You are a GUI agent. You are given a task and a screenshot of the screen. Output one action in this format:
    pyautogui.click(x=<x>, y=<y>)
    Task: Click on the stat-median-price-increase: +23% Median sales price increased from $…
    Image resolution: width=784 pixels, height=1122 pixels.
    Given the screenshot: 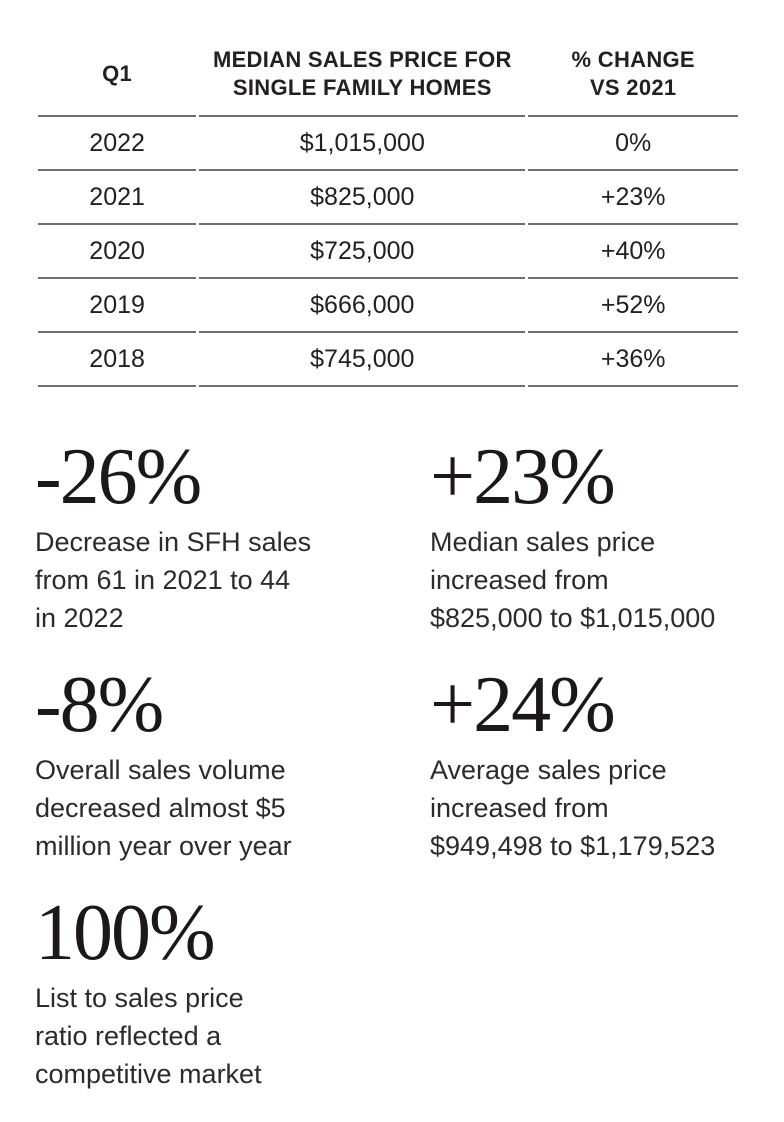 What is the action you would take?
    pyautogui.click(x=589, y=537)
    